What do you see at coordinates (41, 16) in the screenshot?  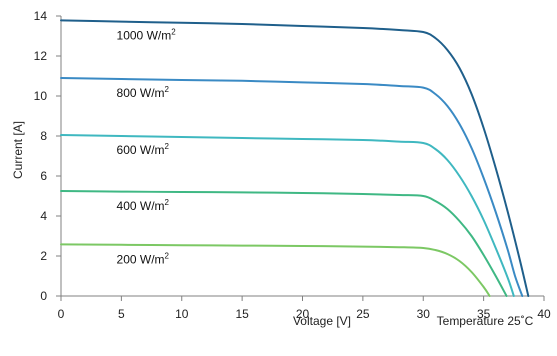 I see `y-tick-label: 14` at bounding box center [41, 16].